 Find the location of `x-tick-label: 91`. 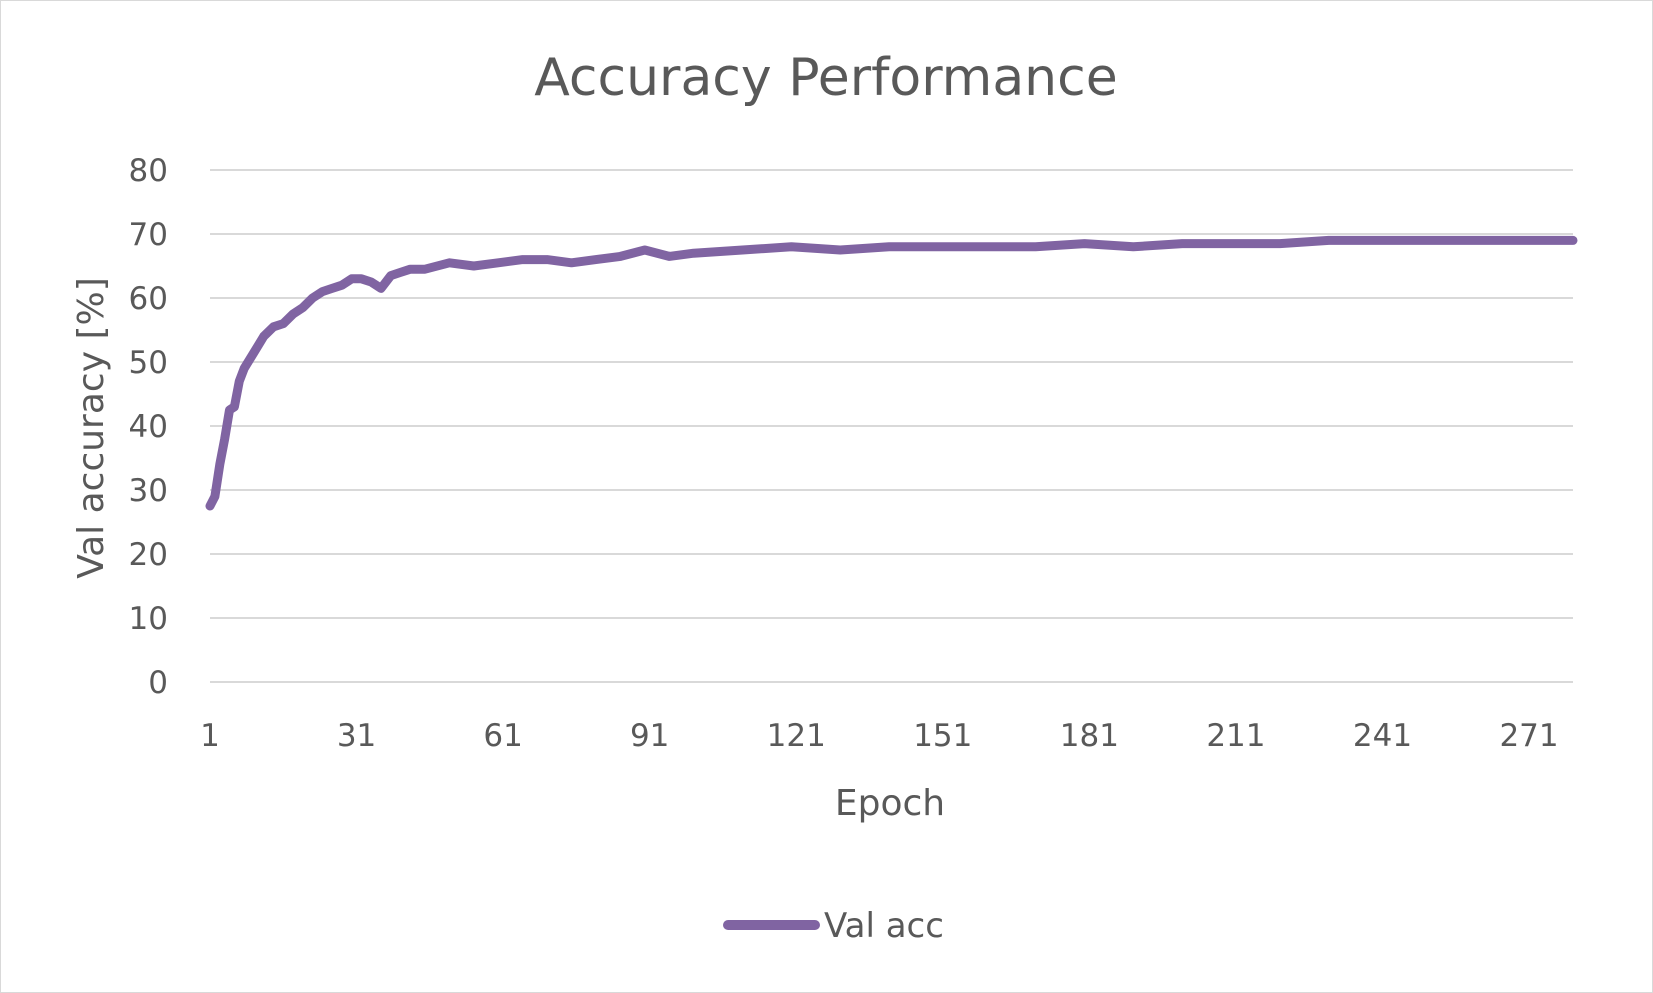

x-tick-label: 91 is located at coordinates (649, 736).